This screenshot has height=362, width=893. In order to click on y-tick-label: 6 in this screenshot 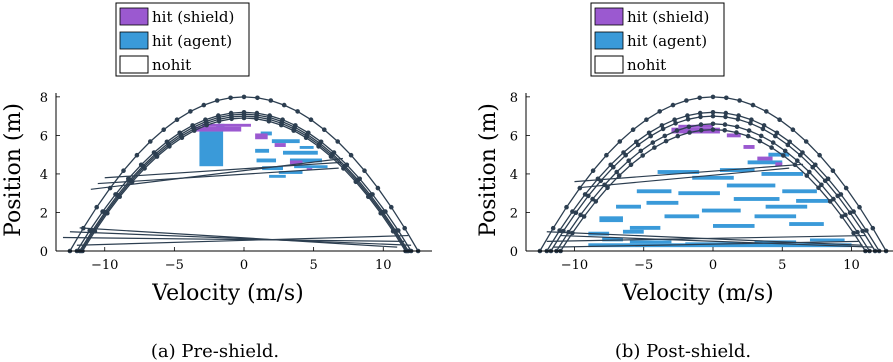, I will do `click(514, 136)`.